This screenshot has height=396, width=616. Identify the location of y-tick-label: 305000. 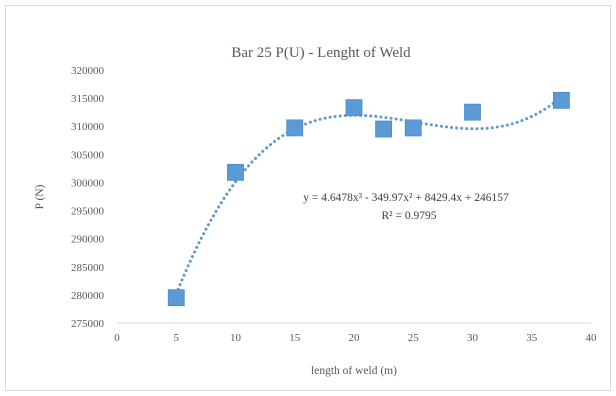
(88, 155).